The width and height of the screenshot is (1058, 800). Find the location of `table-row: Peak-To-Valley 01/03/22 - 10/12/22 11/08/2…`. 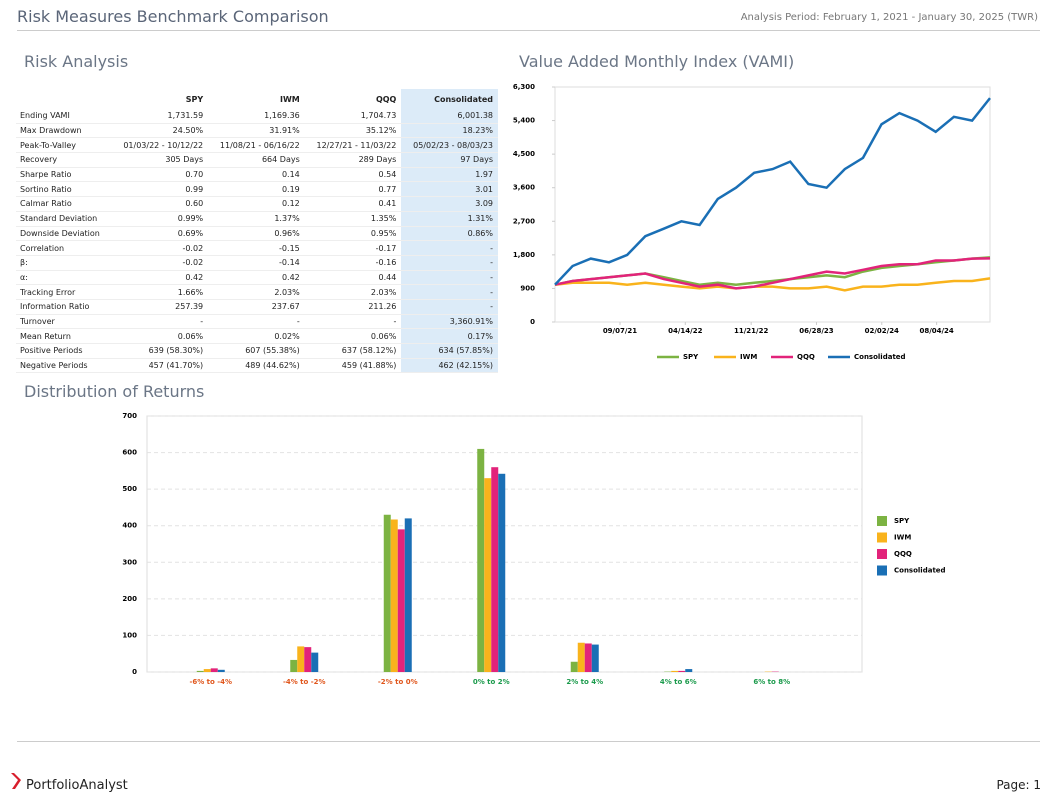

table-row: Peak-To-Valley 01/03/22 - 10/12/22 11/08/2… is located at coordinates (257, 145).